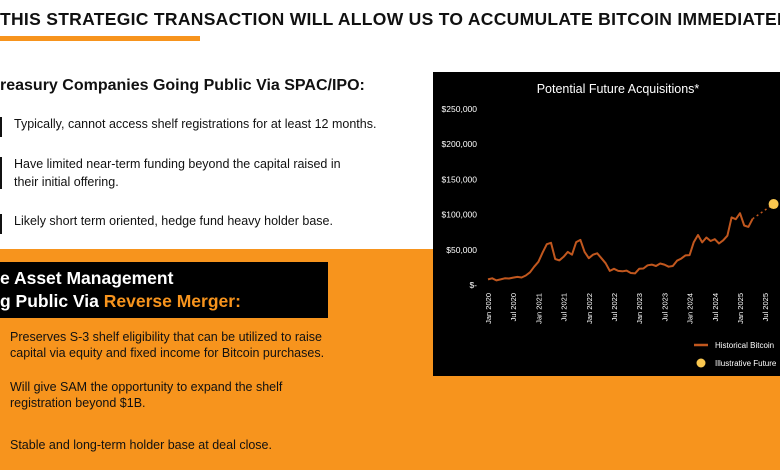  Describe the element at coordinates (52, 301) in the screenshot. I see `section2-heading-prefix: g Public Via` at that location.